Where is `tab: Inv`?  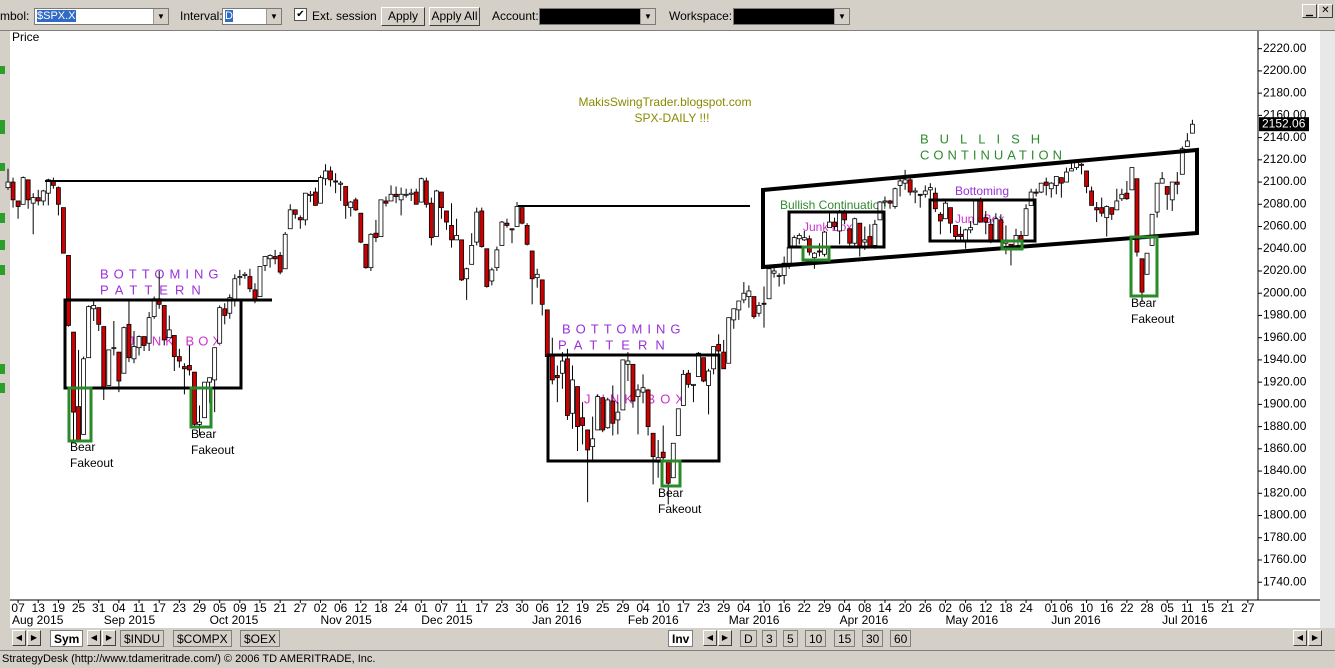
tab: Inv is located at coordinates (681, 638).